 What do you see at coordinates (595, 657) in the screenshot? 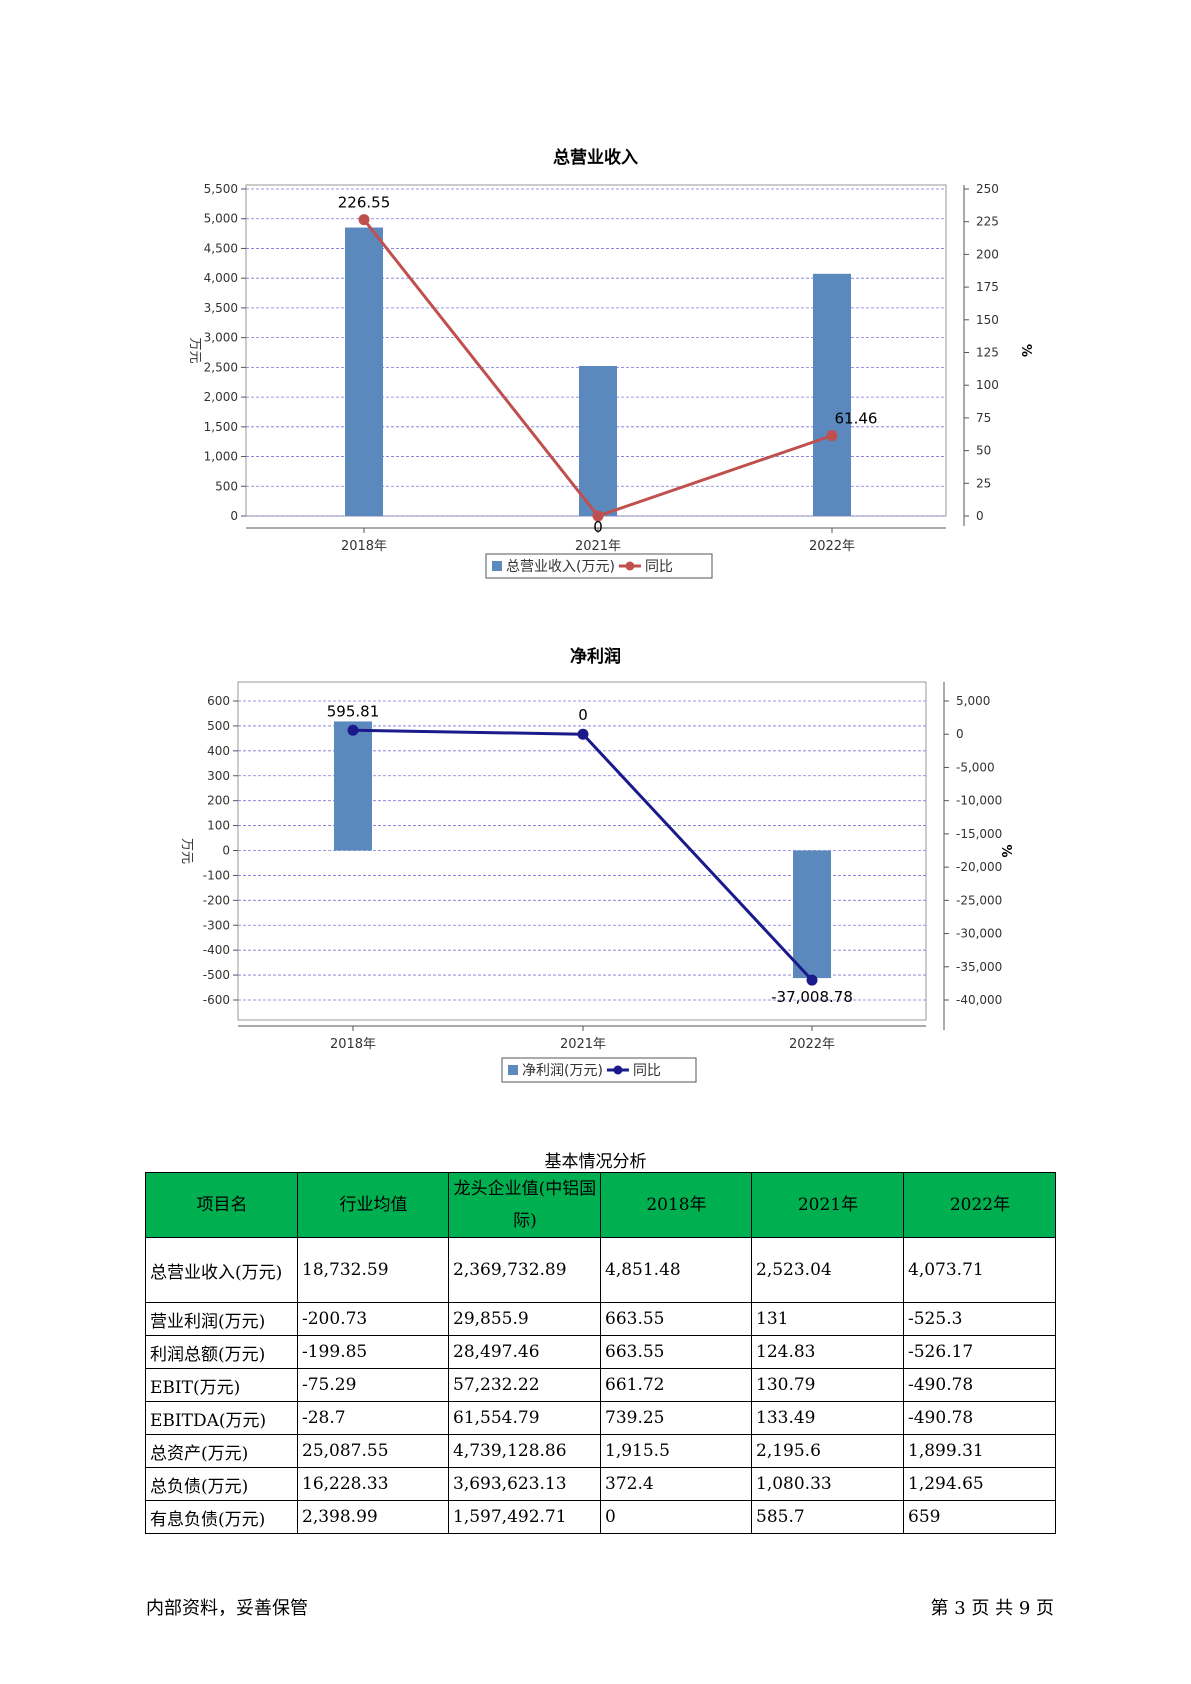
I see `chart-2-title: 净利润` at bounding box center [595, 657].